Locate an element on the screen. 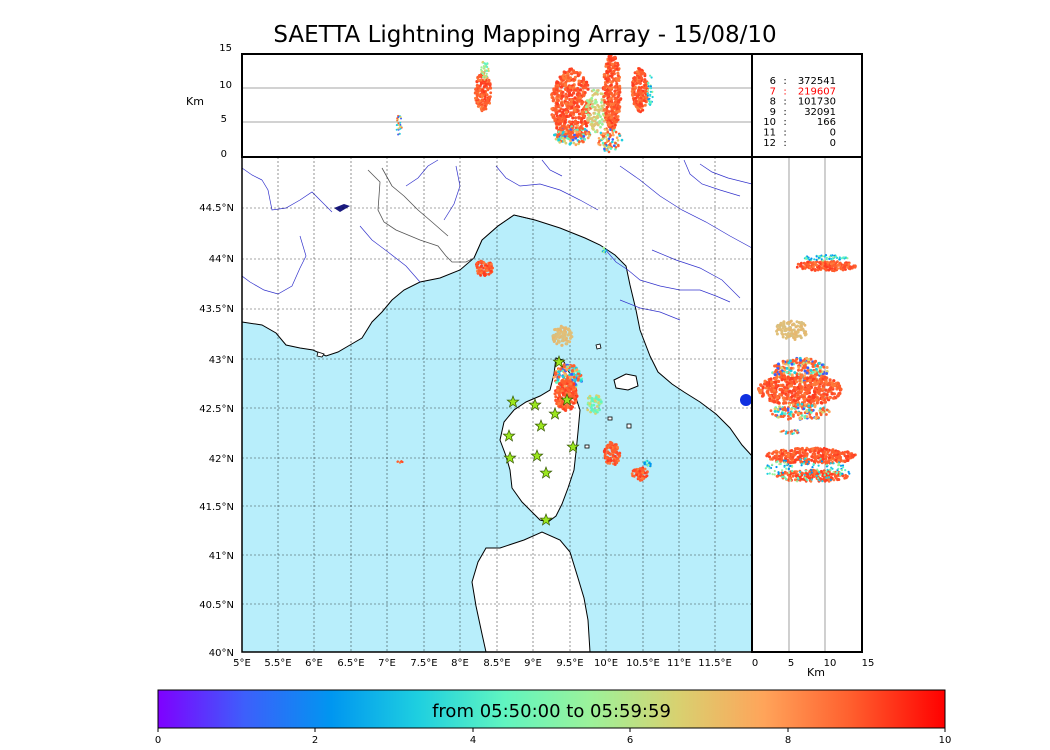 The width and height of the screenshot is (1050, 750). colorbar-tick: 6 is located at coordinates (630, 740).